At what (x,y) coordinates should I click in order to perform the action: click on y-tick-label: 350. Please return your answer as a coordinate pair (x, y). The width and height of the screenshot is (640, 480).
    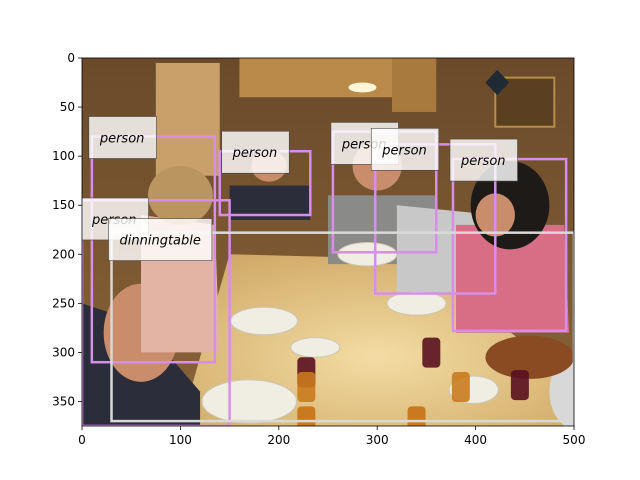
    Looking at the image, I should click on (63, 401).